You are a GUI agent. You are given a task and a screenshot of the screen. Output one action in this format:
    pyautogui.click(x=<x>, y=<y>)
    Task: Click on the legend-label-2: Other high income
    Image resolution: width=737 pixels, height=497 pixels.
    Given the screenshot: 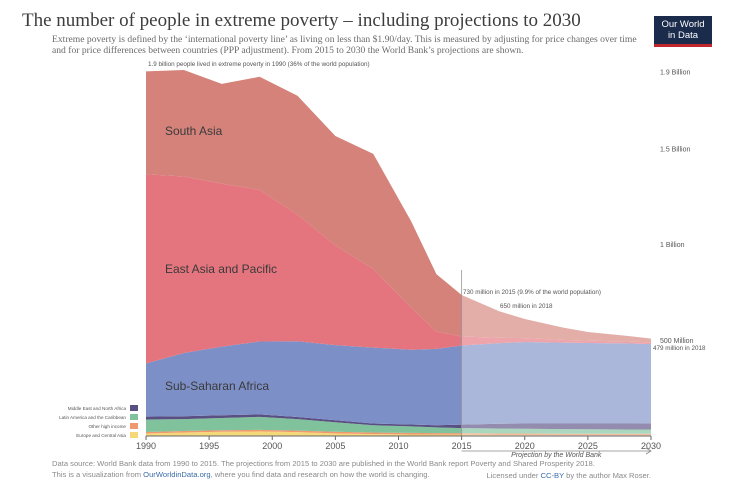 What is the action you would take?
    pyautogui.click(x=107, y=426)
    